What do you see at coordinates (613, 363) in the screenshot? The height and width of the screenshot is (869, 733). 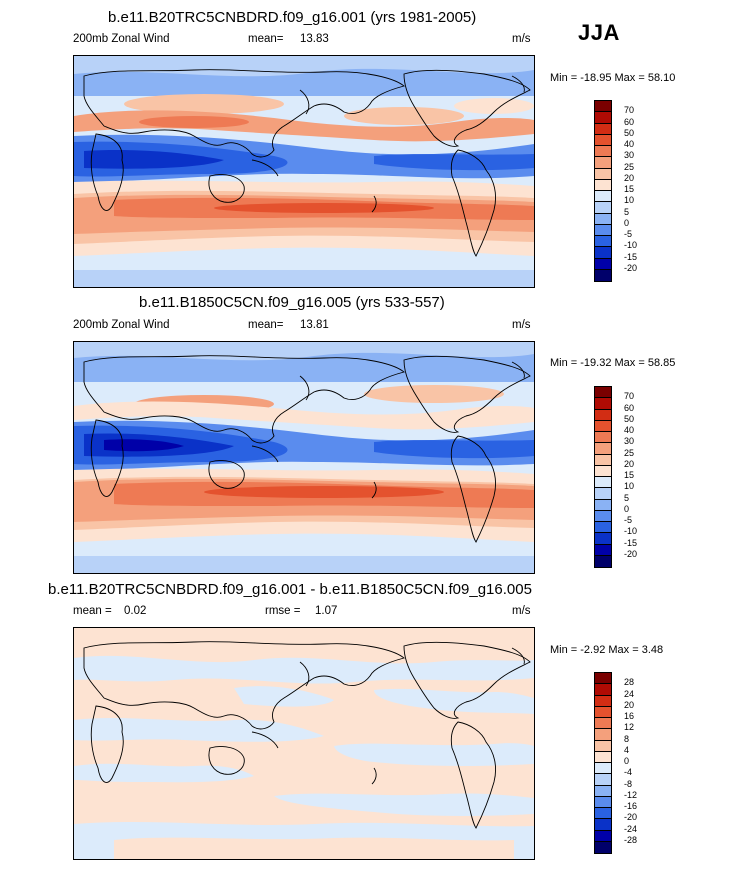 I see `panel-2-minmax: Min = -19.32 Max = 58.85` at bounding box center [613, 363].